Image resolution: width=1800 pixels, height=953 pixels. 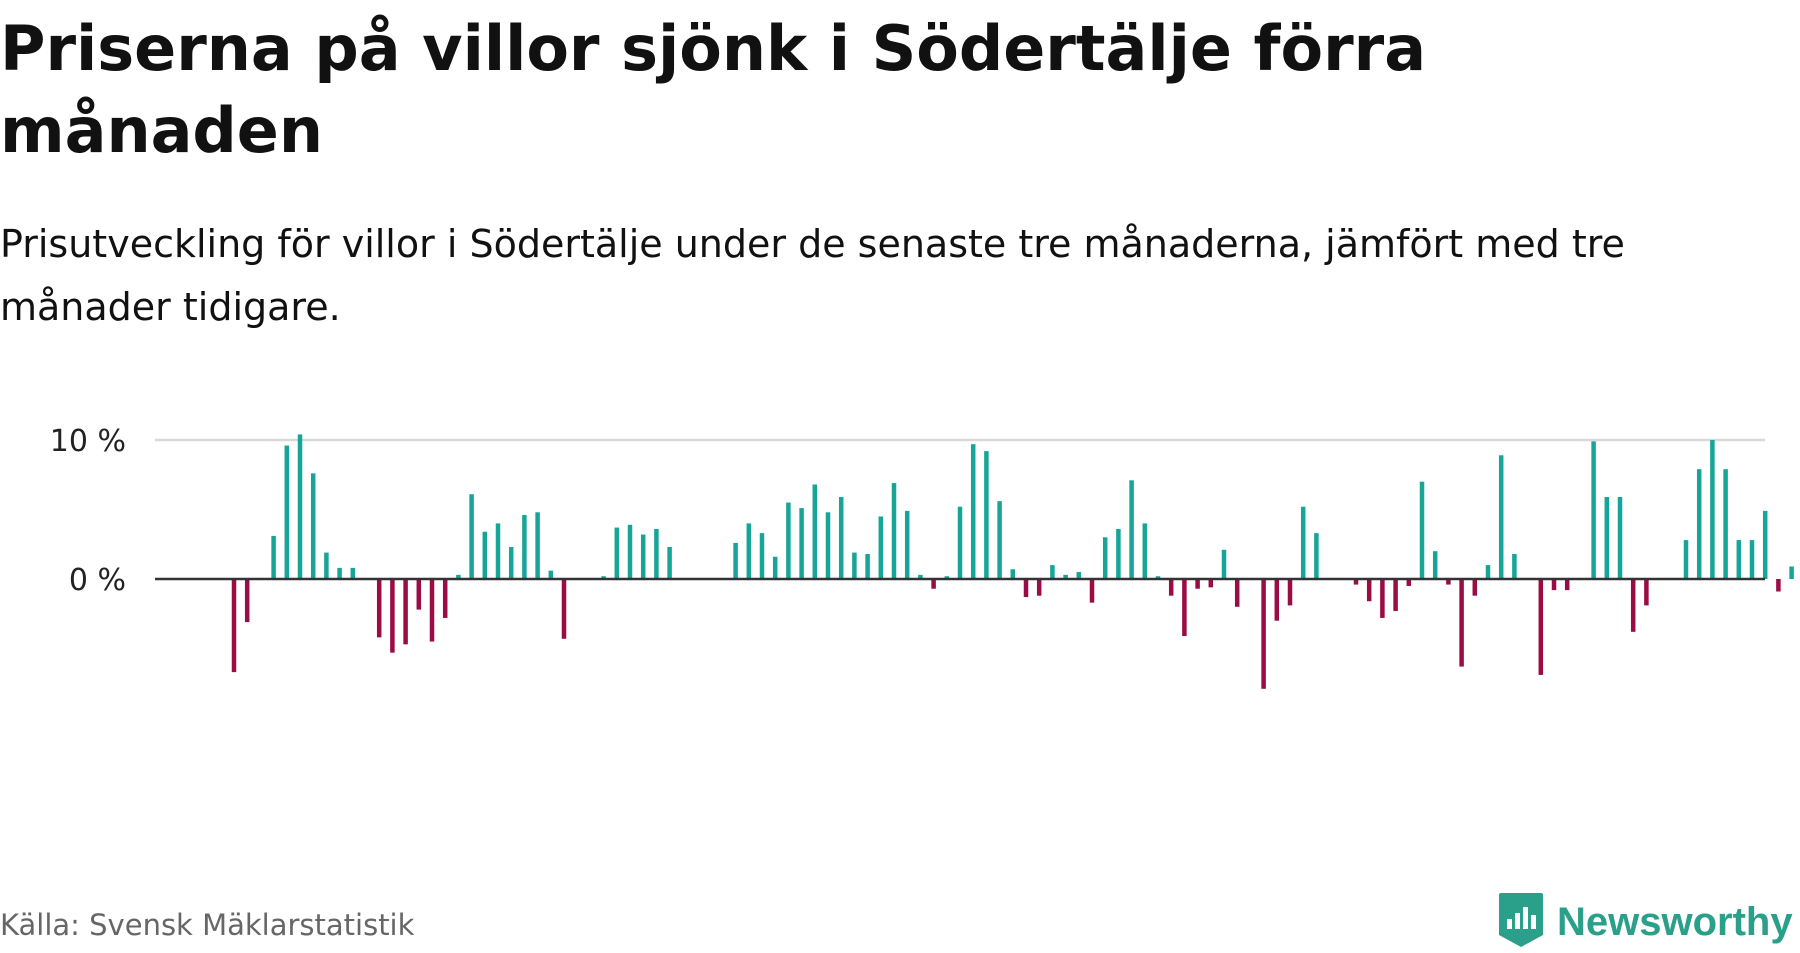 I want to click on axes, so click(x=960, y=579).